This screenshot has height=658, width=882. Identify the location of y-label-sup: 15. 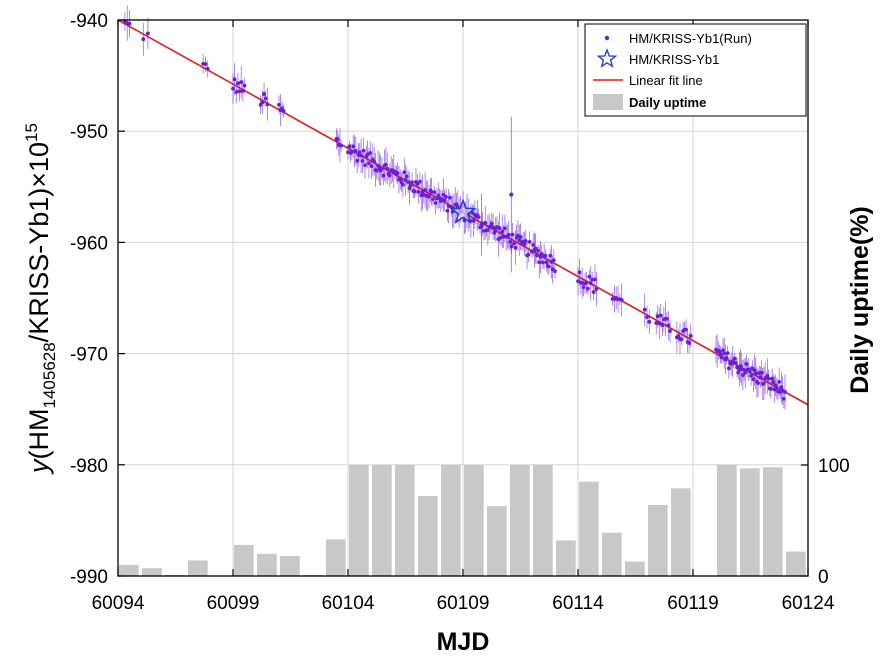
(31, 132).